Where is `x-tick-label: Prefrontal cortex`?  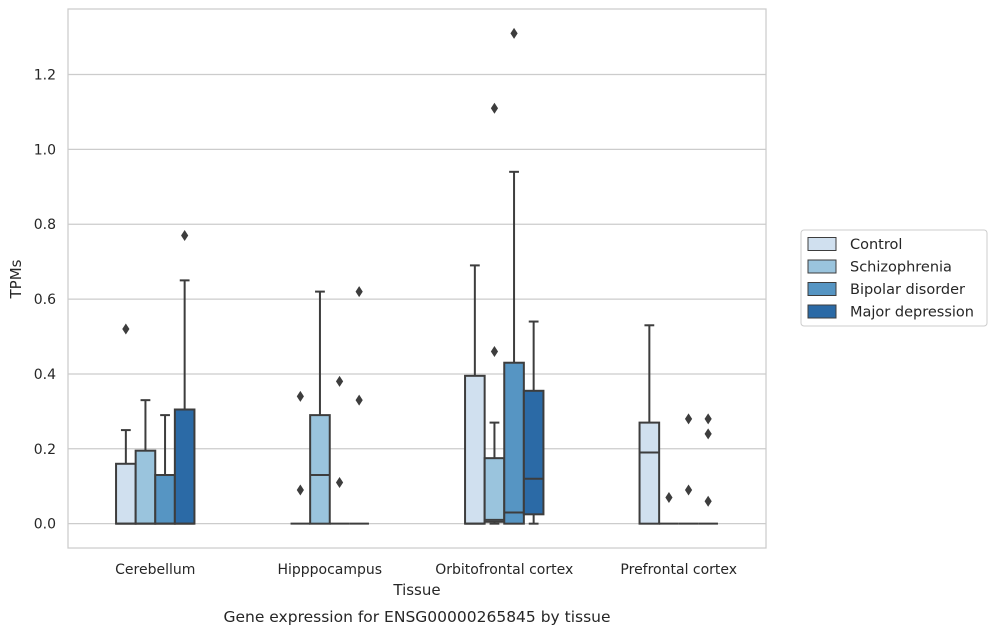
x-tick-label: Prefrontal cortex is located at coordinates (678, 570).